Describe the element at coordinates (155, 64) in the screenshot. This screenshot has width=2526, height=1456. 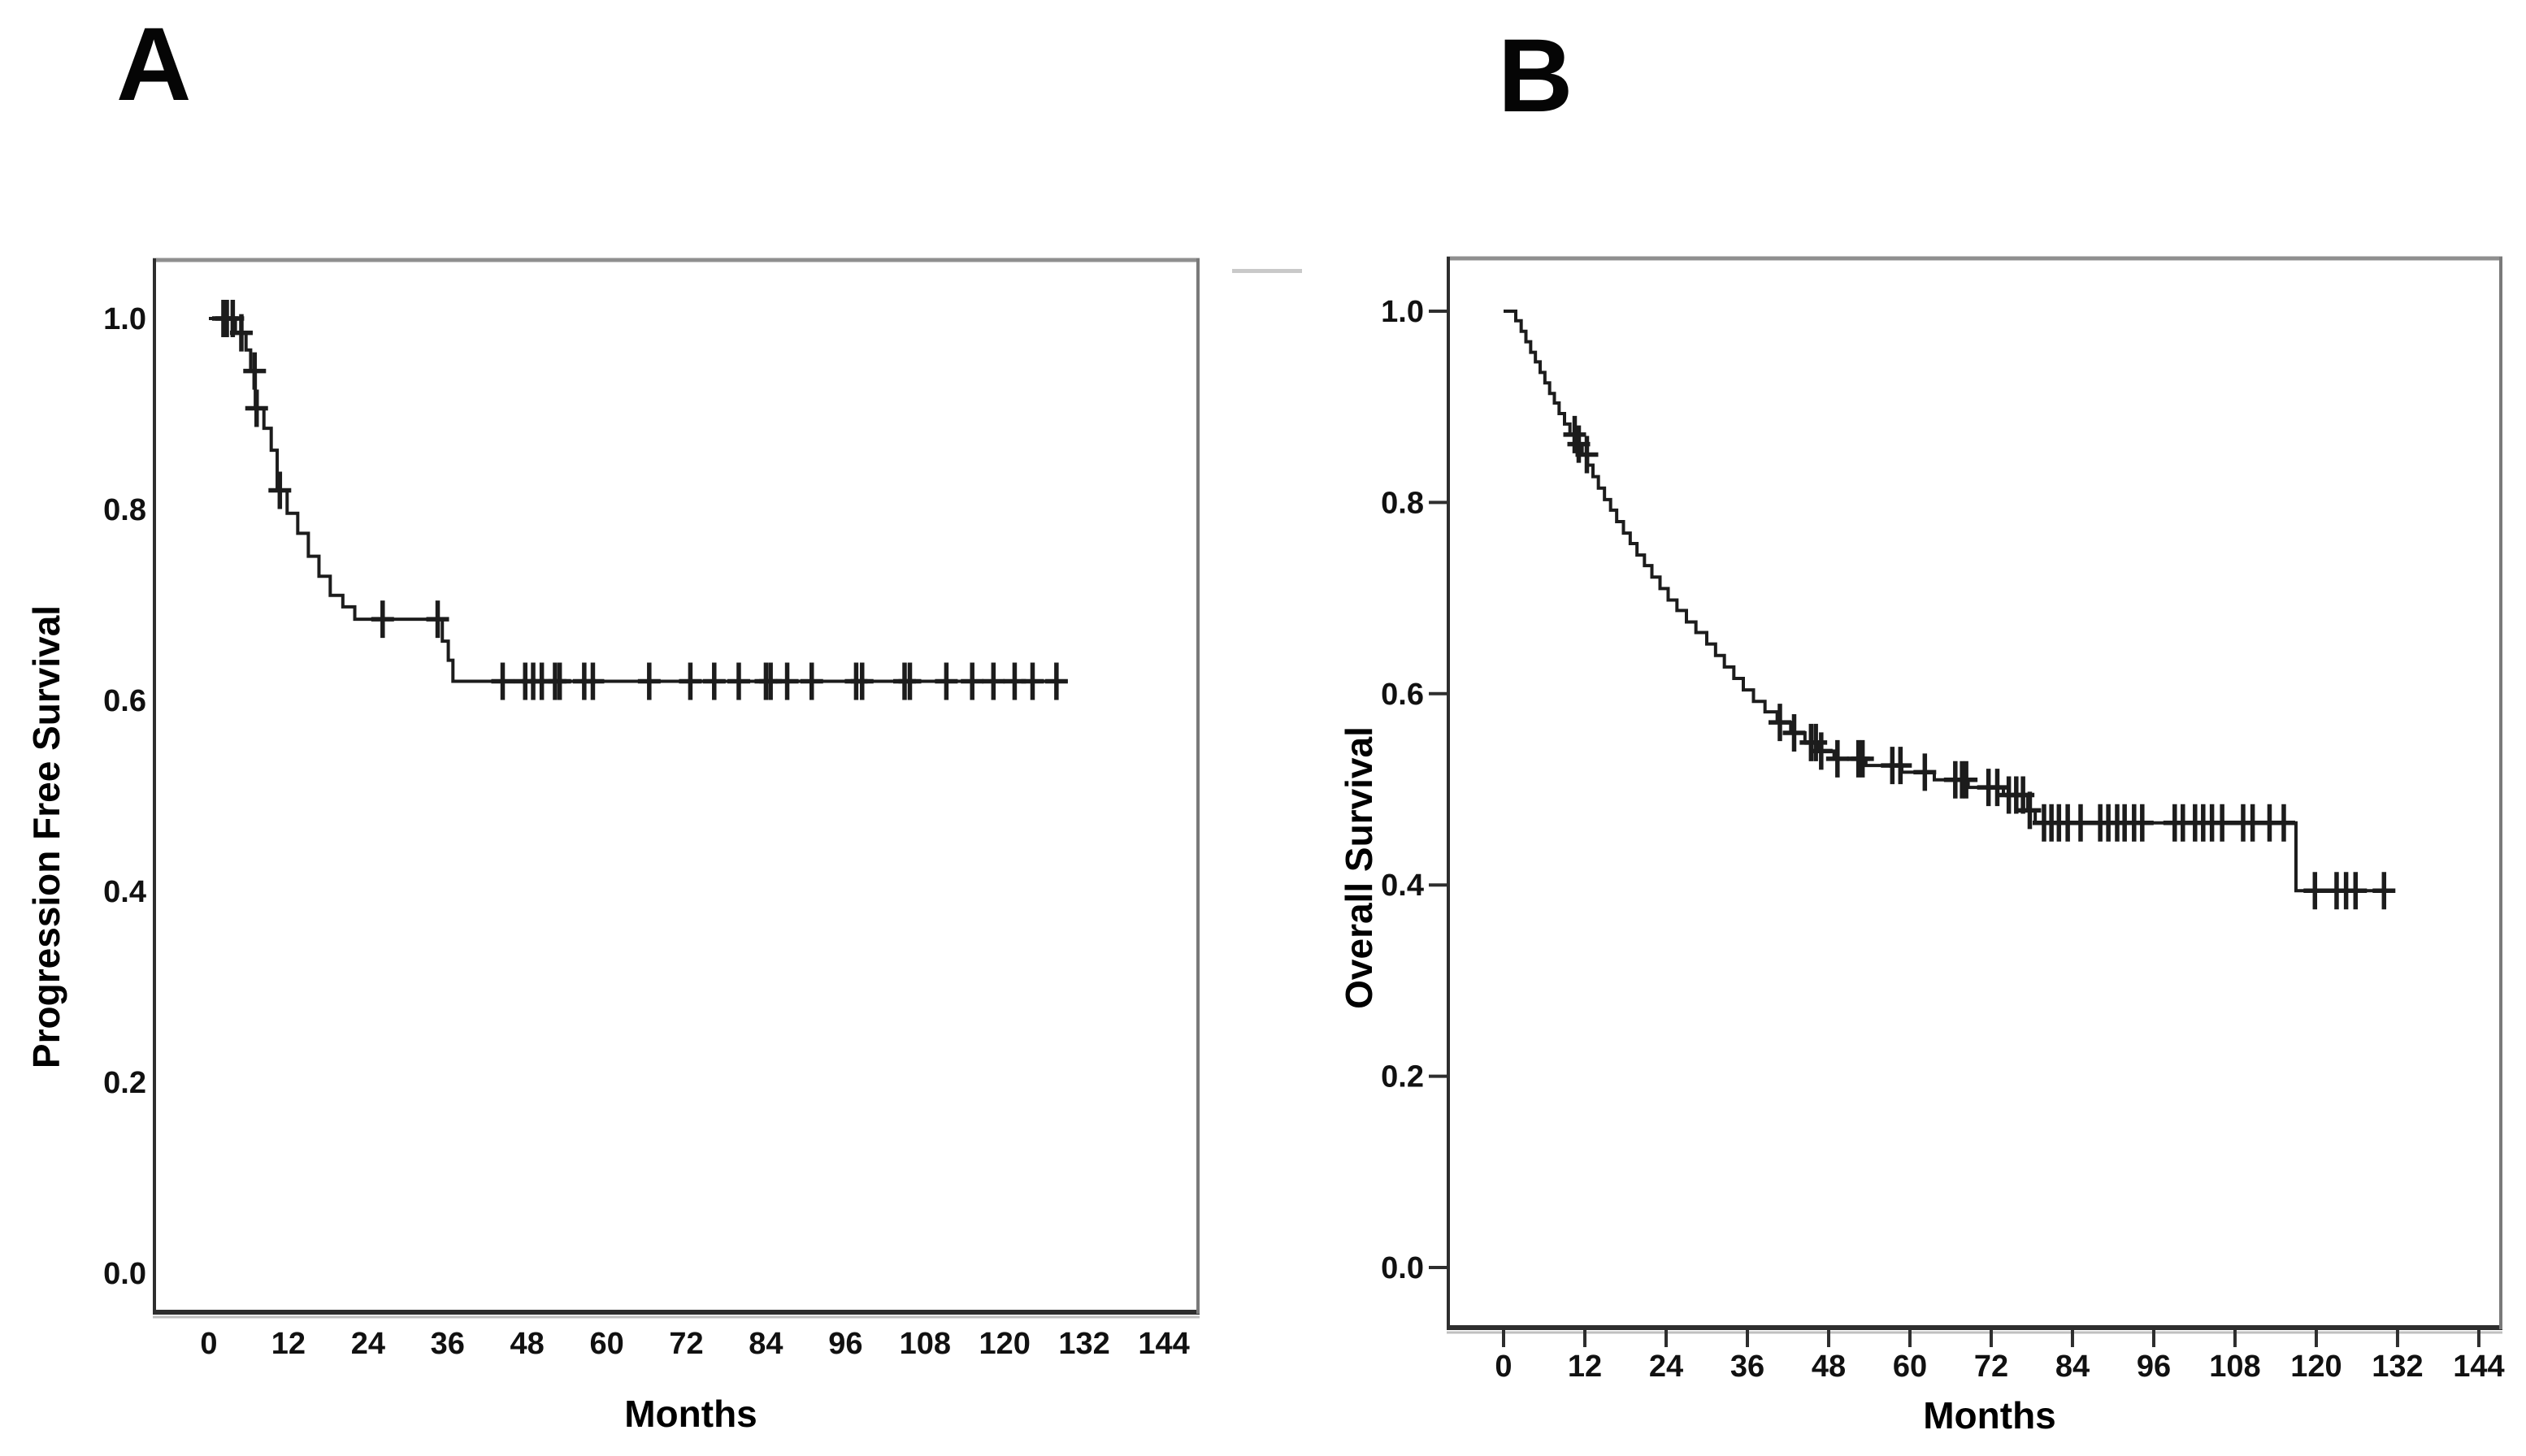
I see `panel-A-letter: A` at that location.